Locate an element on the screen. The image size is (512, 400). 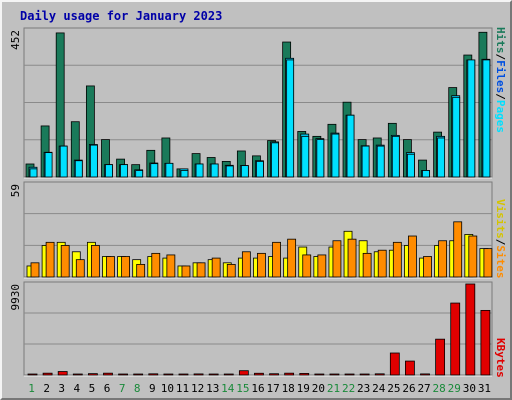
x-tick-label: 26 is located at coordinates (408, 388).